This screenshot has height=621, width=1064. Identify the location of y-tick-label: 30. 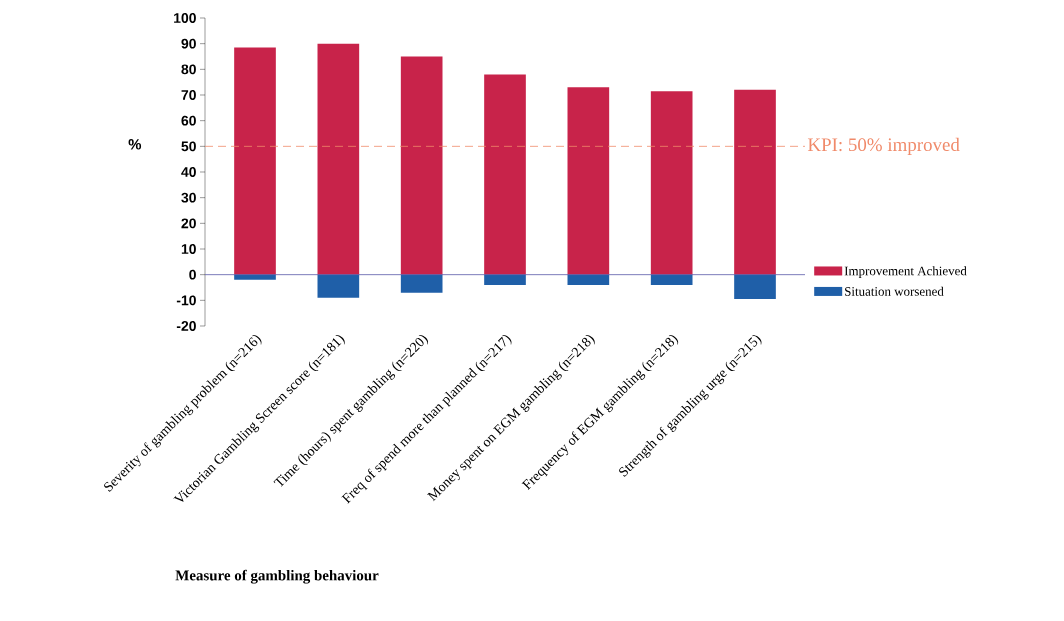
(188, 197).